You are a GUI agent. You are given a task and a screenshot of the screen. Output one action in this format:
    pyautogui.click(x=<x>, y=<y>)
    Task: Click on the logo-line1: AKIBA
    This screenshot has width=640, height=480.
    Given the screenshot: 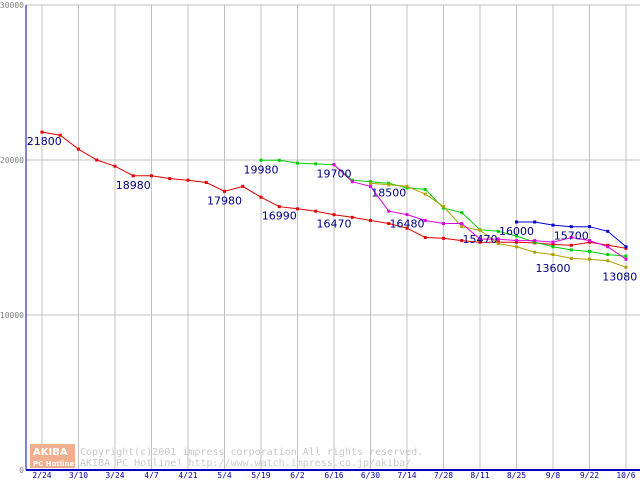 What is the action you would take?
    pyautogui.click(x=50, y=452)
    